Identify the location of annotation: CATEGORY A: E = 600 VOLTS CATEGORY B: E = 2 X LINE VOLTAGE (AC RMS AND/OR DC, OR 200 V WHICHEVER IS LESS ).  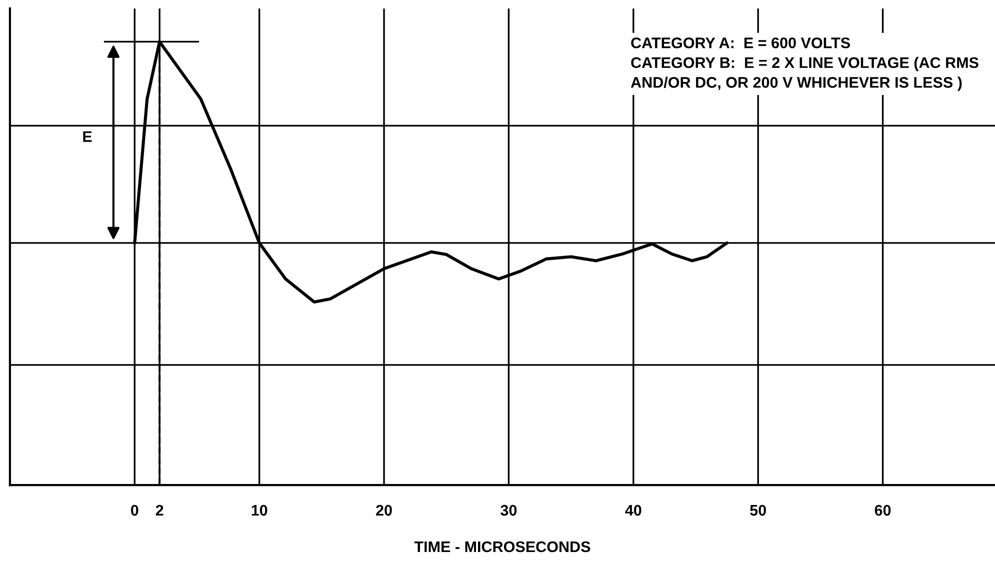
(804, 64).